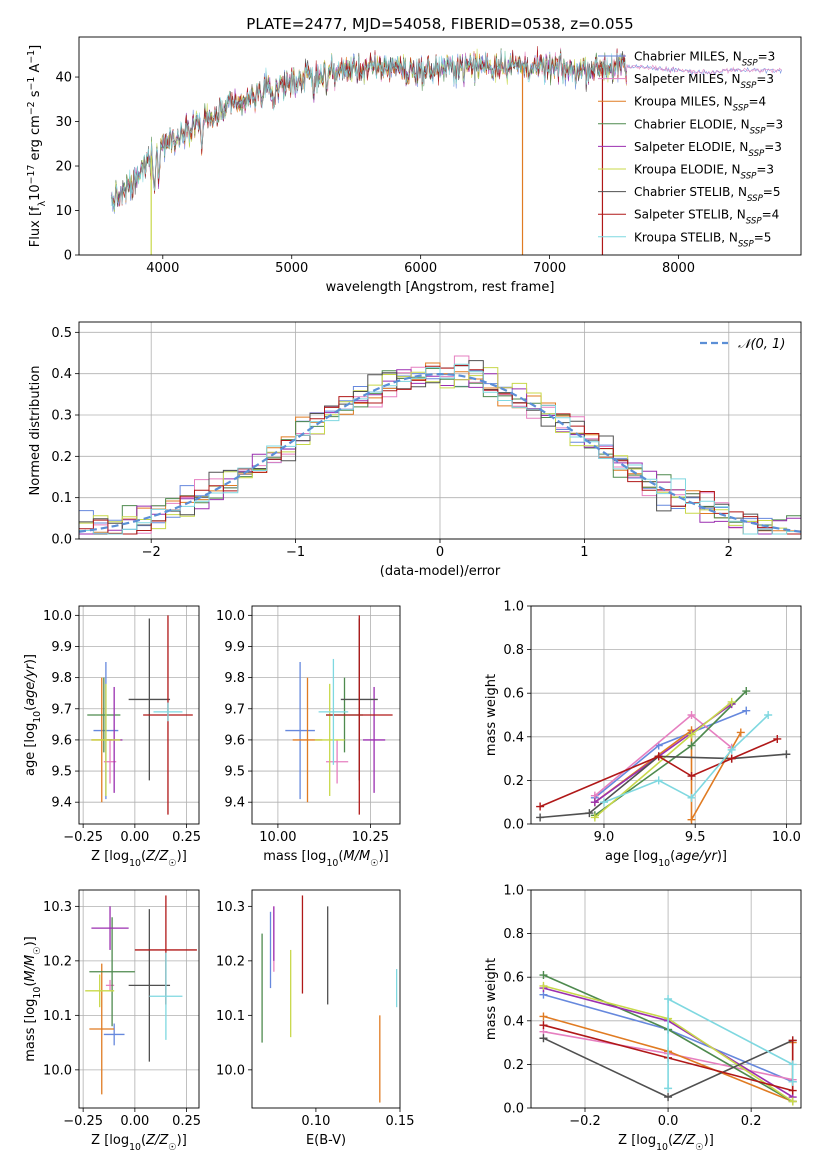 This screenshot has height=1170, width=819. I want to click on legend-label-2: Kroupa MILES, NSSP=4, so click(700, 104).